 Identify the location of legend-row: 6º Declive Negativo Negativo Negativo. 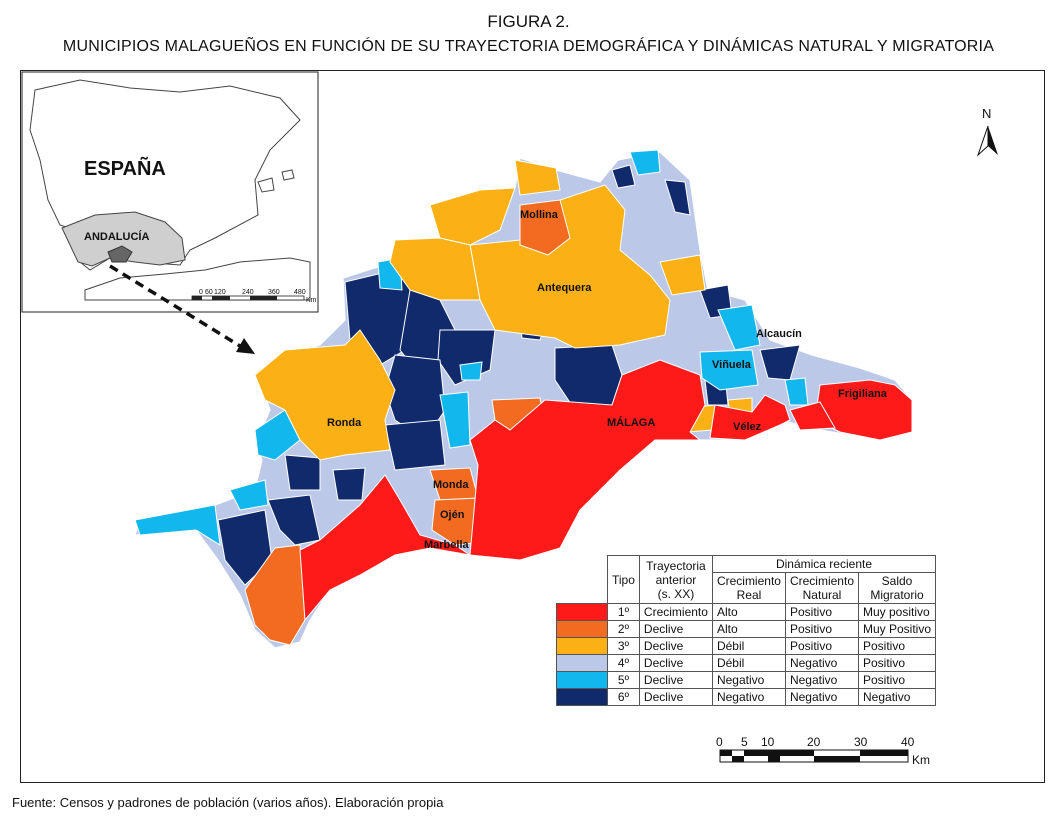
(746, 697).